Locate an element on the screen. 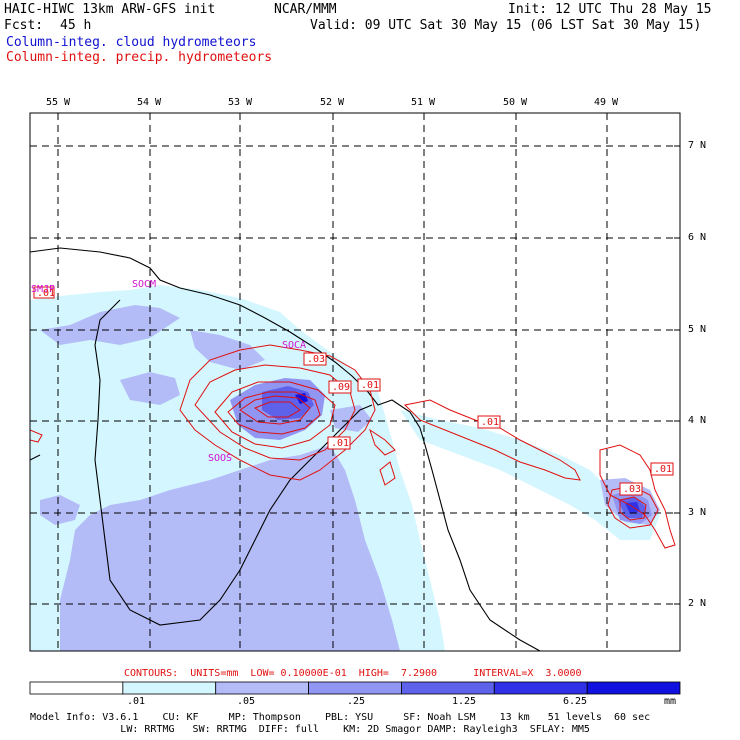 The width and height of the screenshot is (740, 740). lon-label: 54 W is located at coordinates (149, 102).